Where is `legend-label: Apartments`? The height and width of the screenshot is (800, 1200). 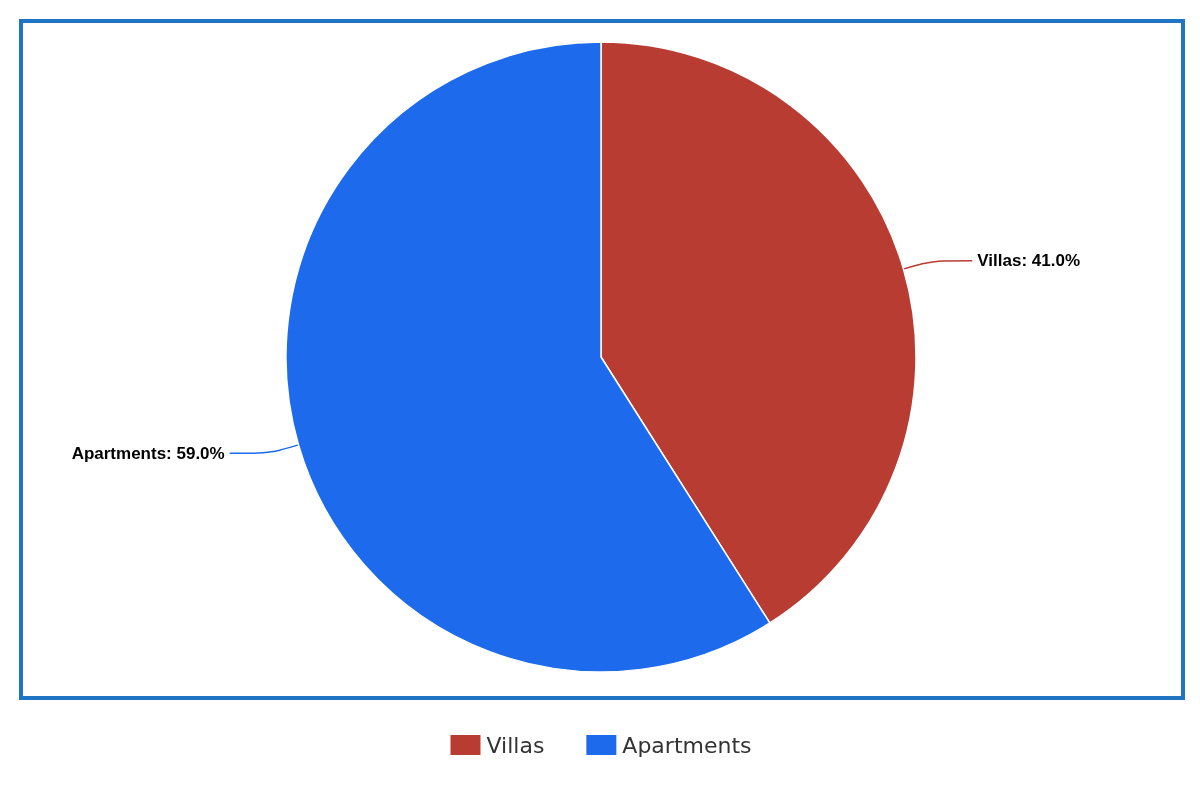
legend-label: Apartments is located at coordinates (687, 745).